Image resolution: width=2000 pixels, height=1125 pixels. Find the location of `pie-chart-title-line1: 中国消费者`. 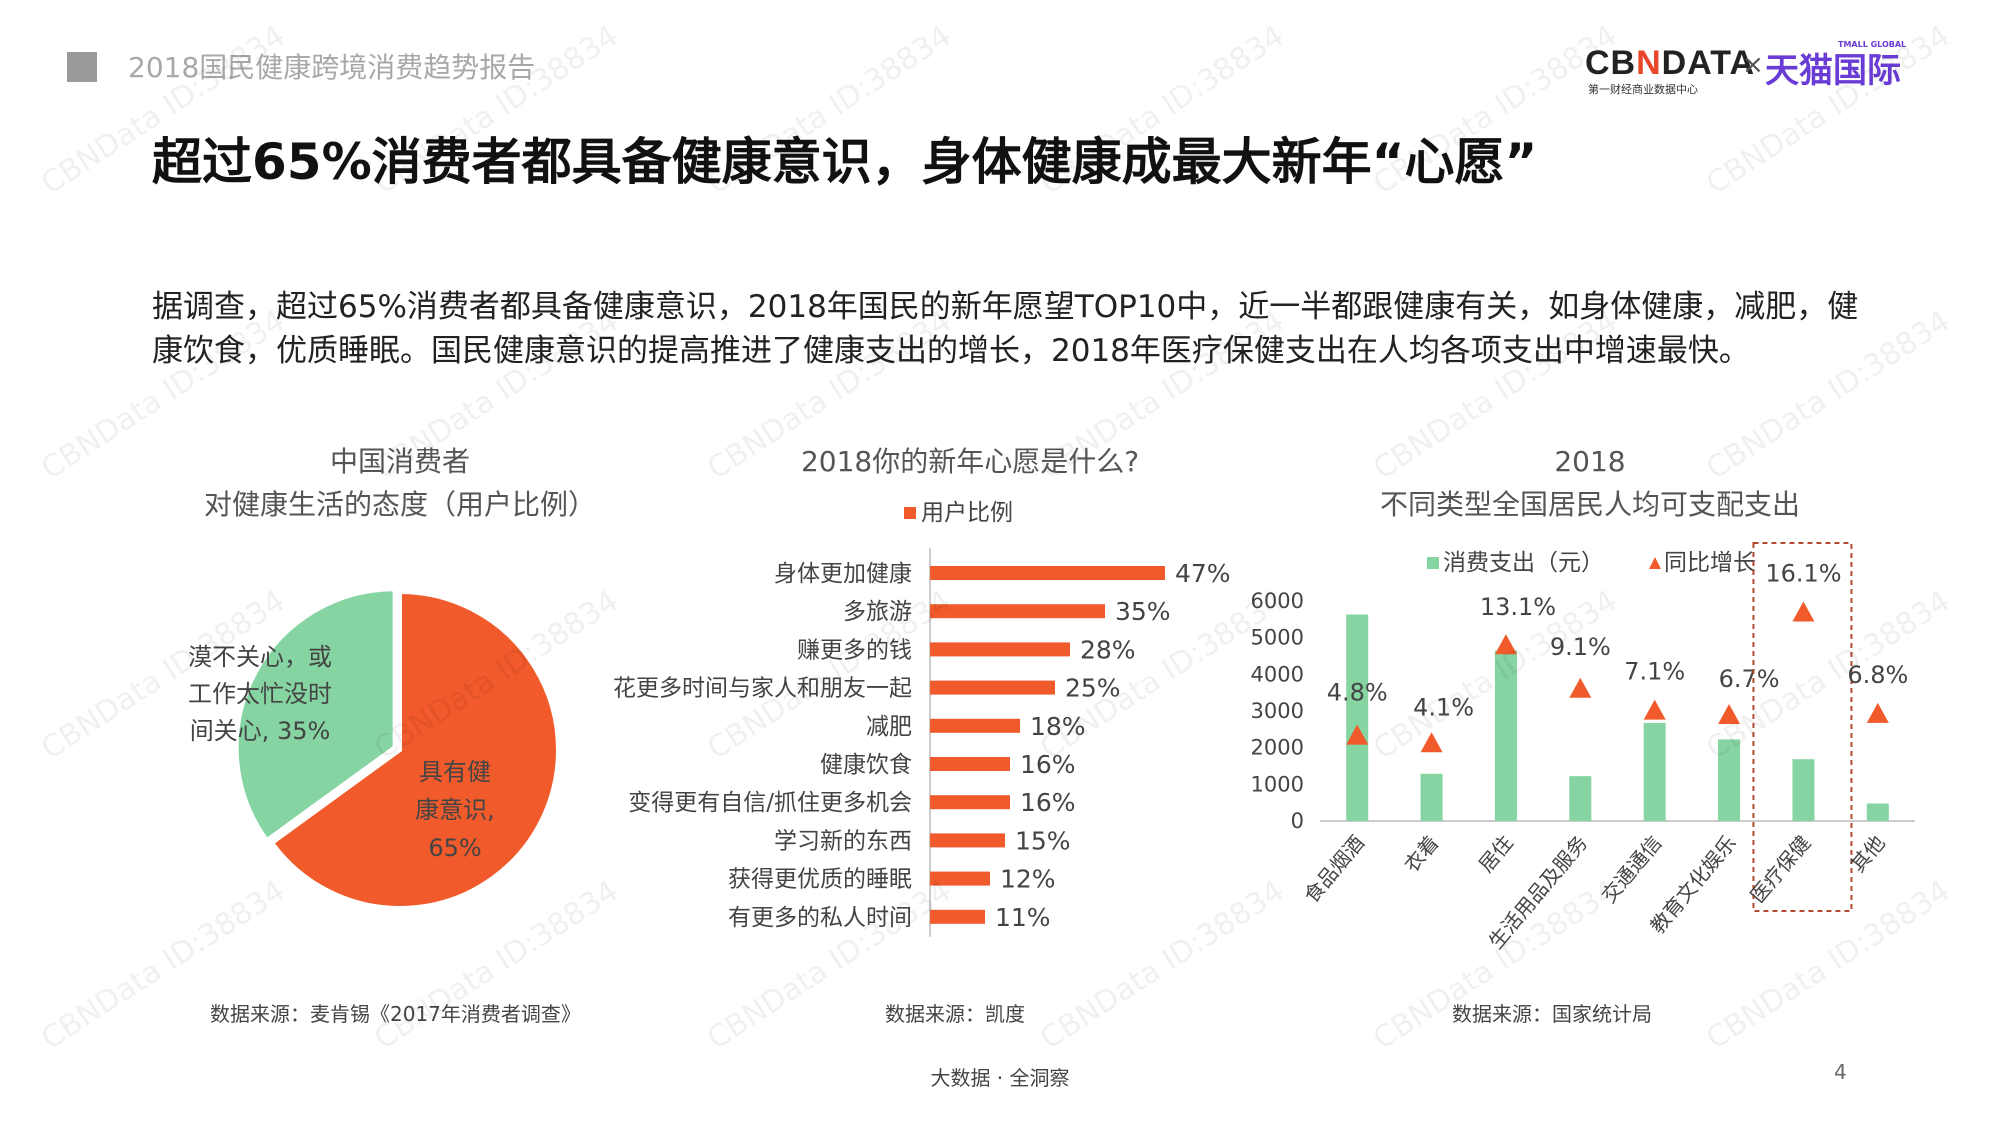

pie-chart-title-line1: 中国消费者 is located at coordinates (399, 461).